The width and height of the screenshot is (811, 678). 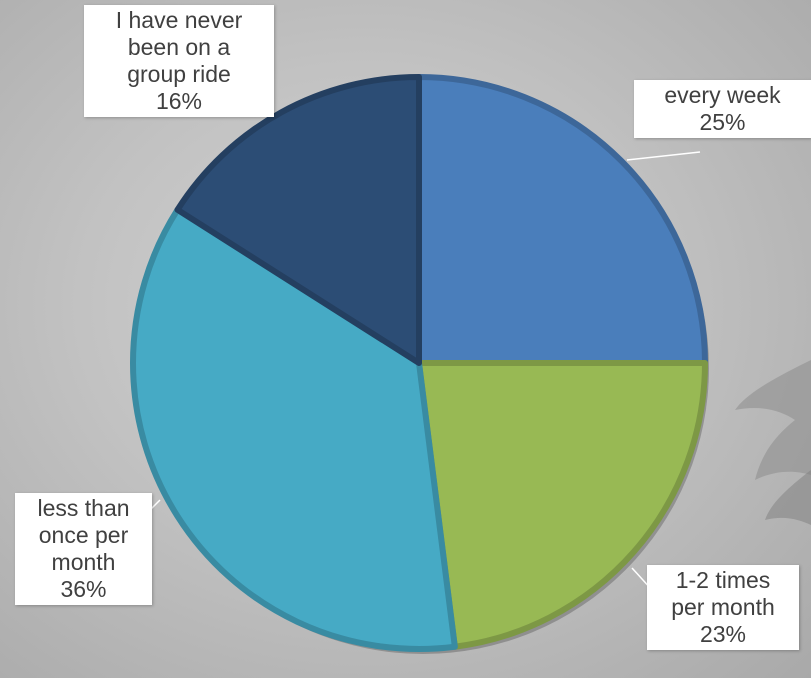 I want to click on slice-value: 16%, so click(x=179, y=101).